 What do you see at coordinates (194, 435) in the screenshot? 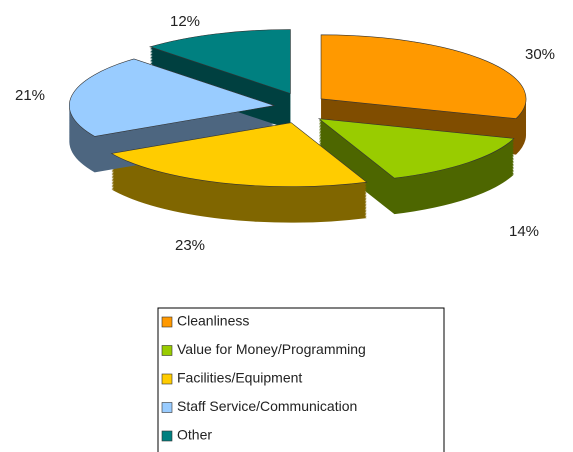
I see `legend-label: Other` at bounding box center [194, 435].